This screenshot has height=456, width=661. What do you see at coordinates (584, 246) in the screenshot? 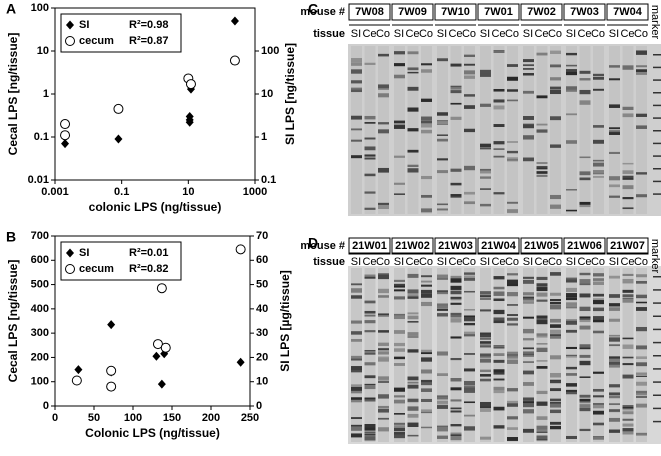
I see `mouse-id: 21W06` at bounding box center [584, 246].